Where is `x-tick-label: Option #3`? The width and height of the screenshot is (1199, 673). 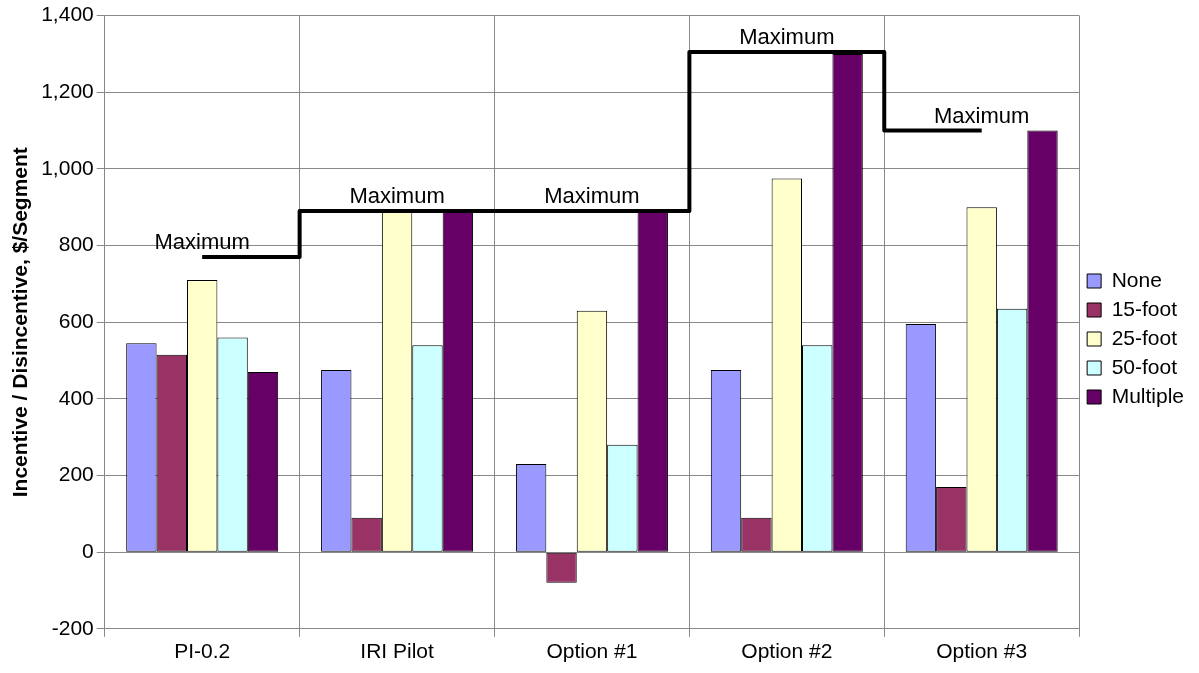
x-tick-label: Option #3 is located at coordinates (982, 651).